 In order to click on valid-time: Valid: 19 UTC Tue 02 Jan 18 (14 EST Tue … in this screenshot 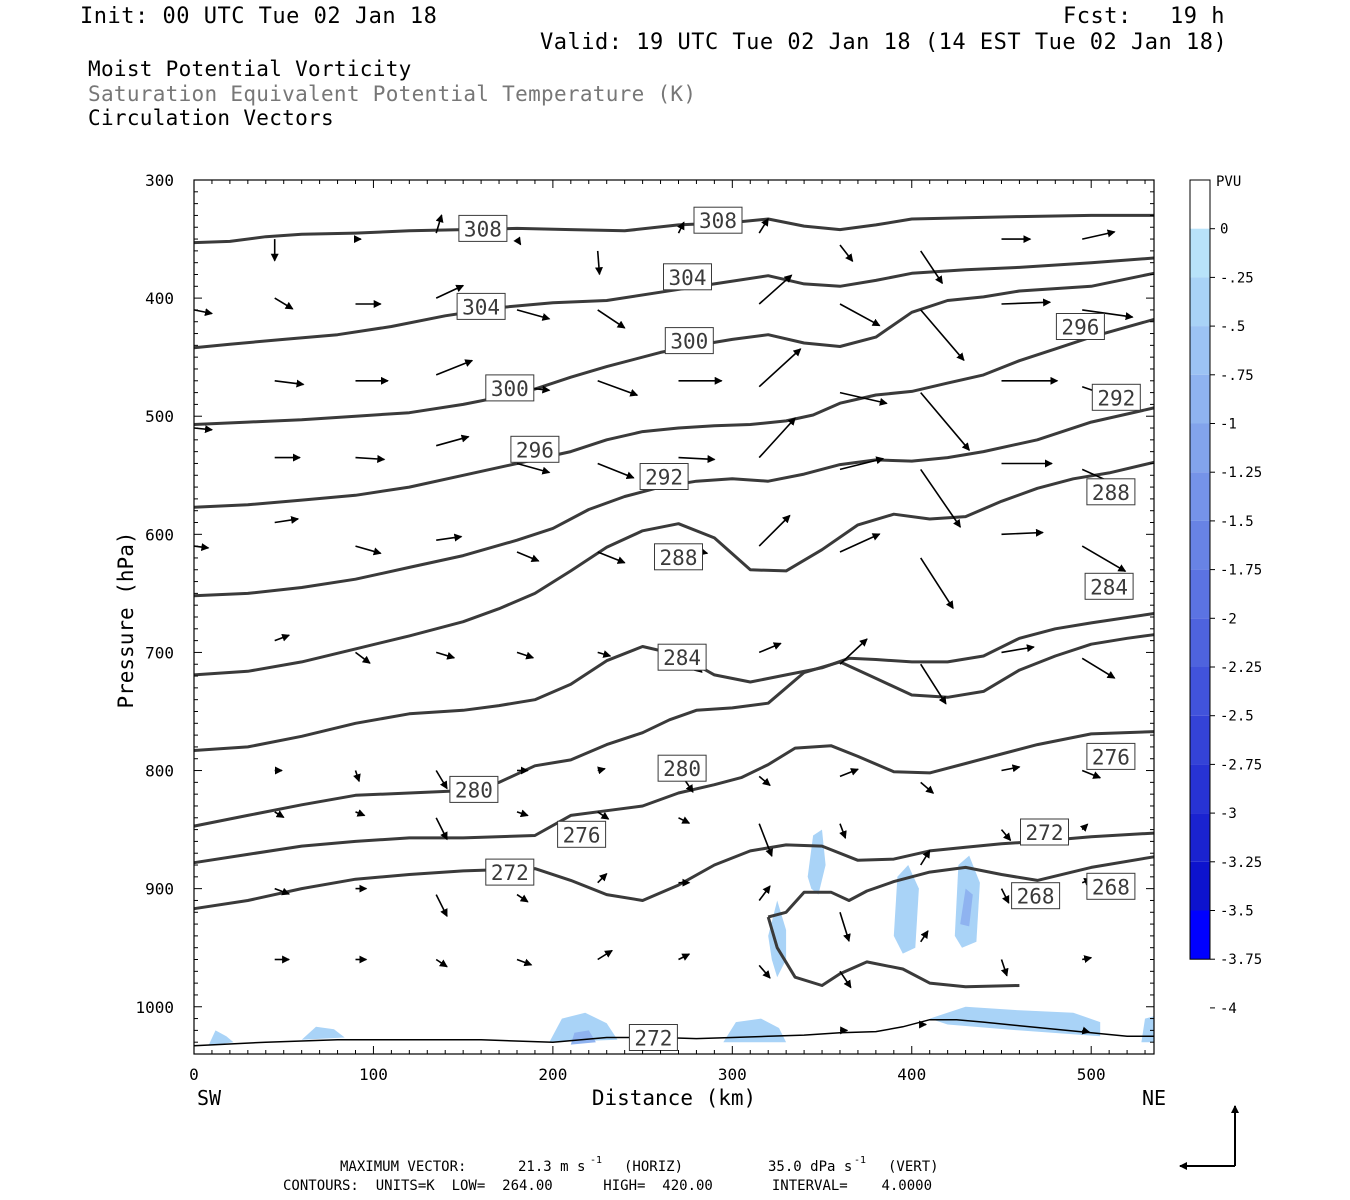, I will do `click(884, 42)`.